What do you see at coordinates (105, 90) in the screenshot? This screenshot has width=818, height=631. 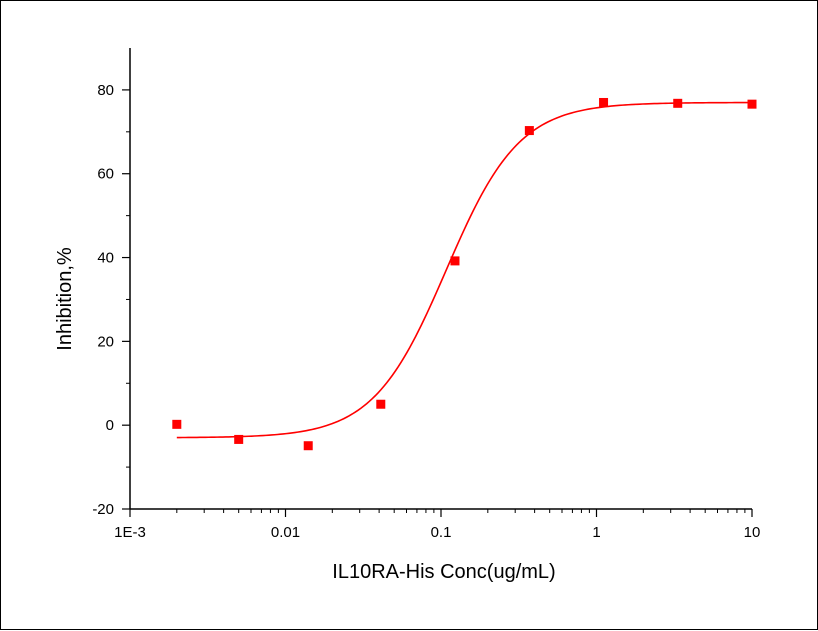 I see `y-tick-label: 80` at bounding box center [105, 90].